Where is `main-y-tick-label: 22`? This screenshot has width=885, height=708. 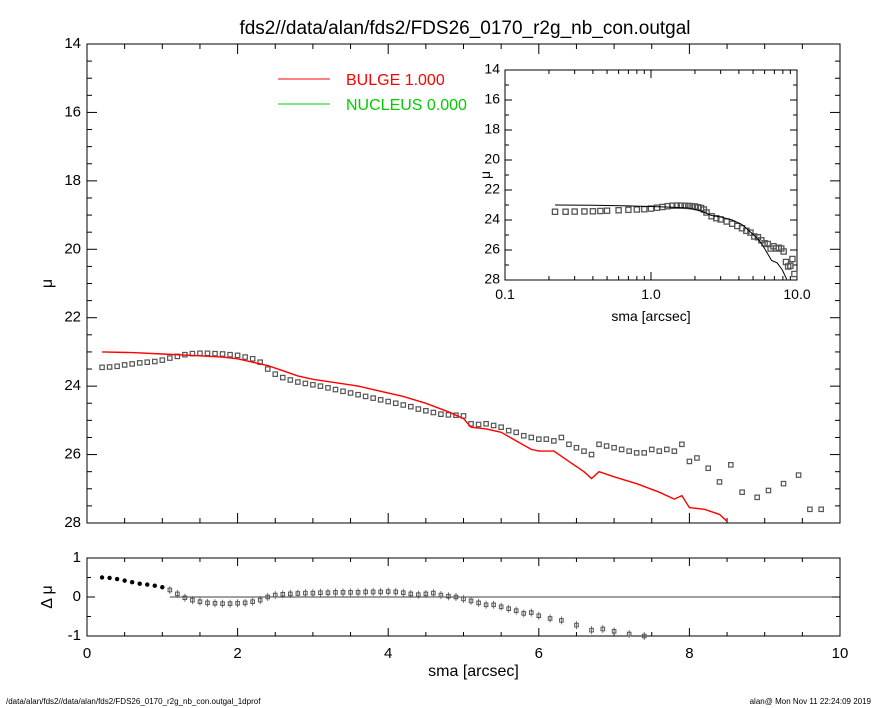 main-y-tick-label: 22 is located at coordinates (72, 317).